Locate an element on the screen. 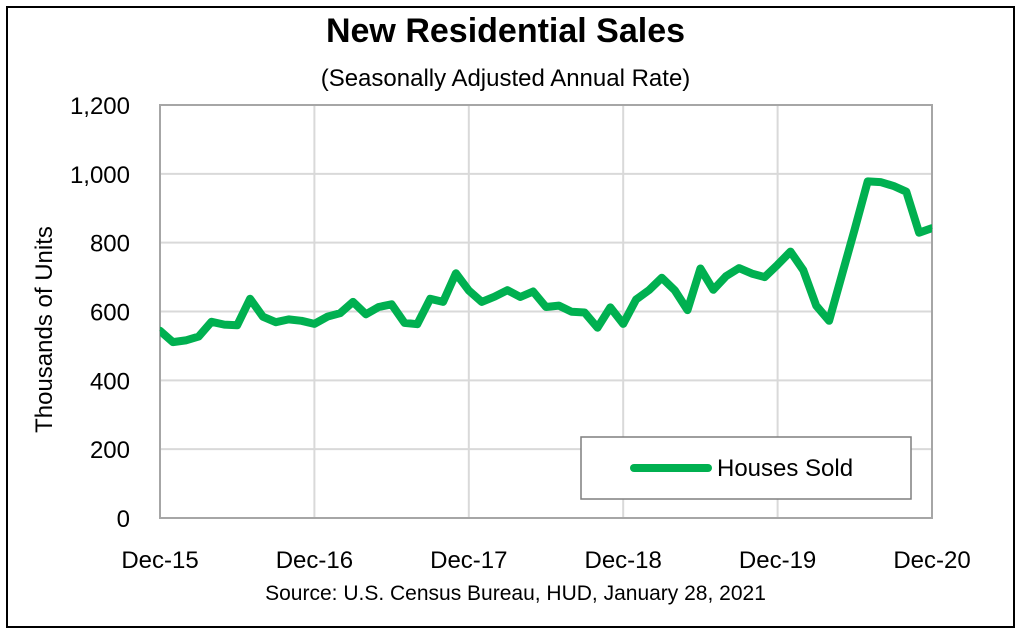  legend: Houses Sold is located at coordinates (746, 468).